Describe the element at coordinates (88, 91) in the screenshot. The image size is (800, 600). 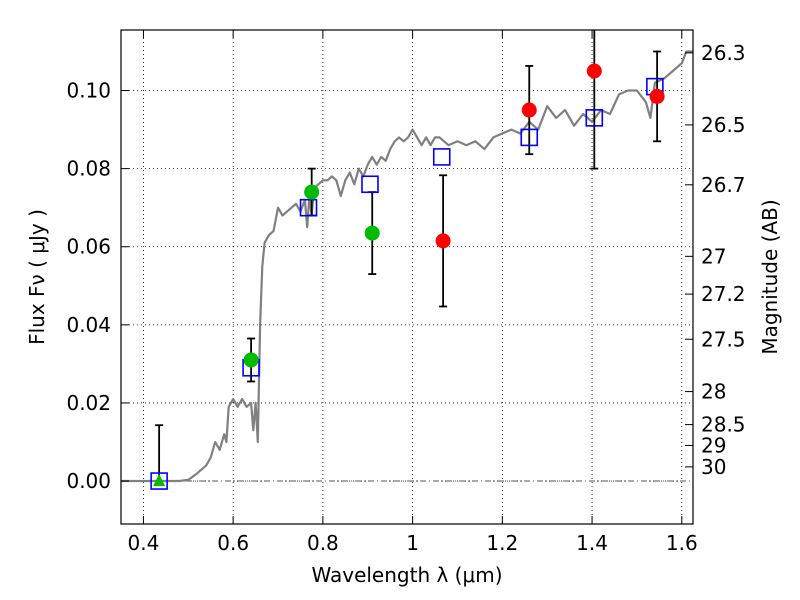
I see `y-tick-label: 0.10` at that location.